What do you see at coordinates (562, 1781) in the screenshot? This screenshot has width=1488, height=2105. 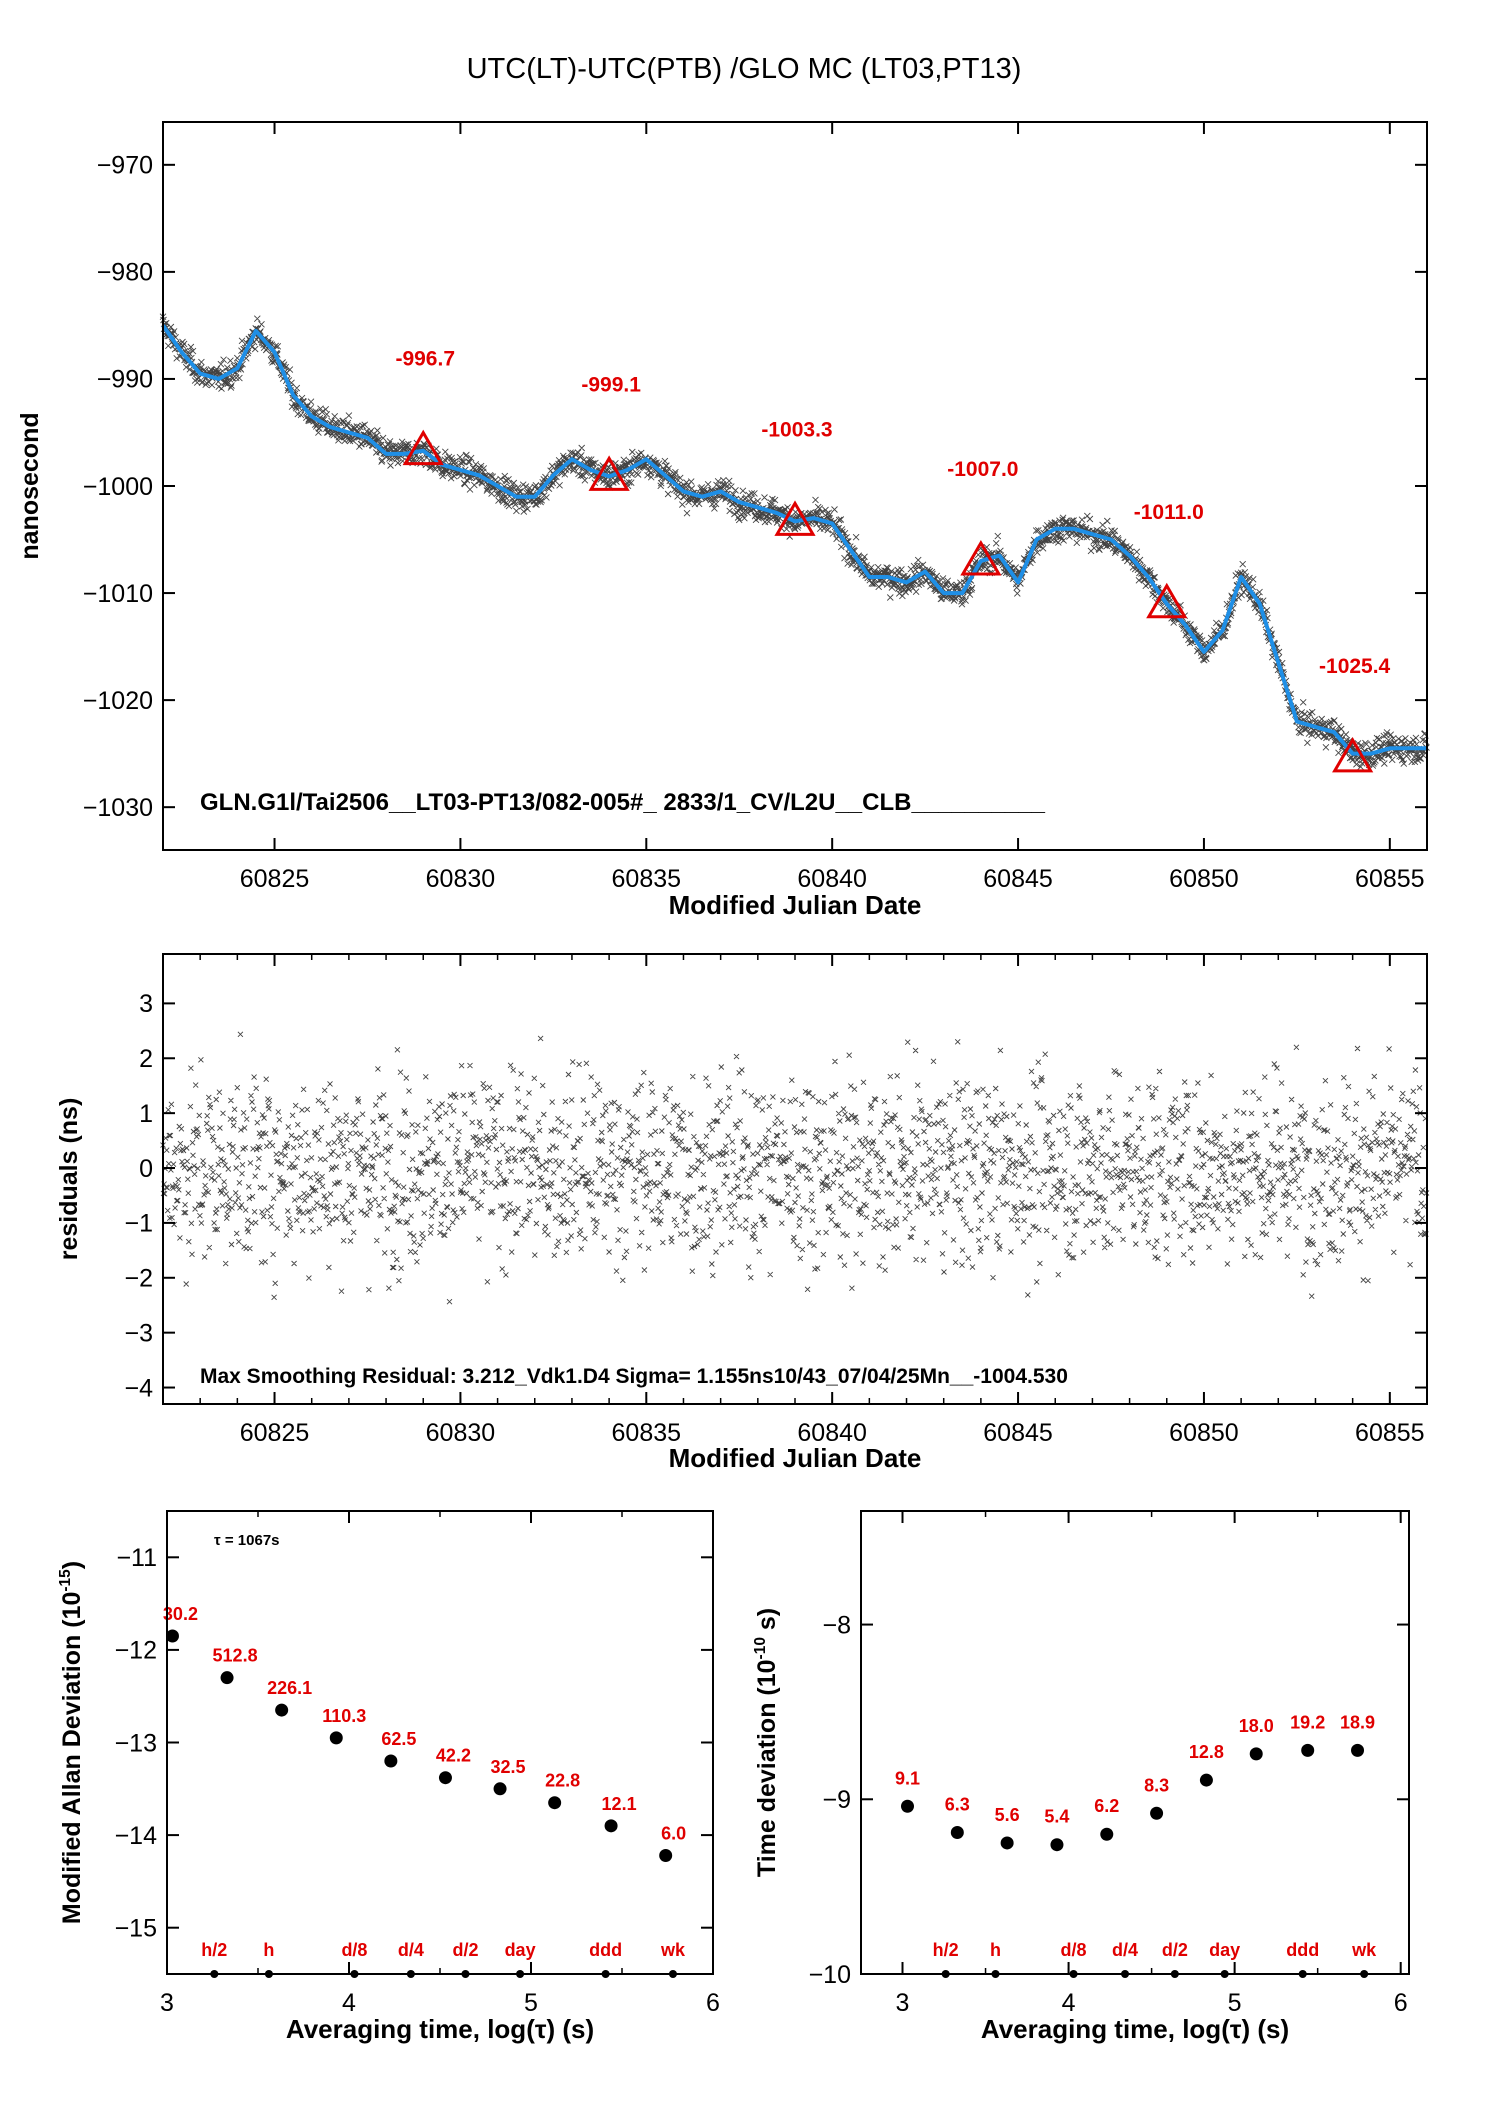 I see `data-value-label: 22.8` at bounding box center [562, 1781].